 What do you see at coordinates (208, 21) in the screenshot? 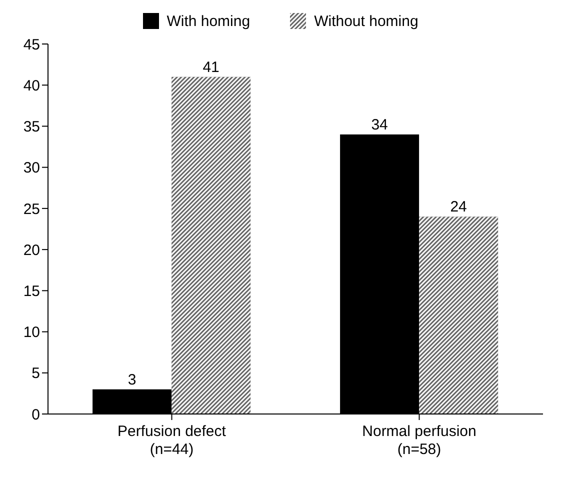
I see `legend-label: With homing` at bounding box center [208, 21].